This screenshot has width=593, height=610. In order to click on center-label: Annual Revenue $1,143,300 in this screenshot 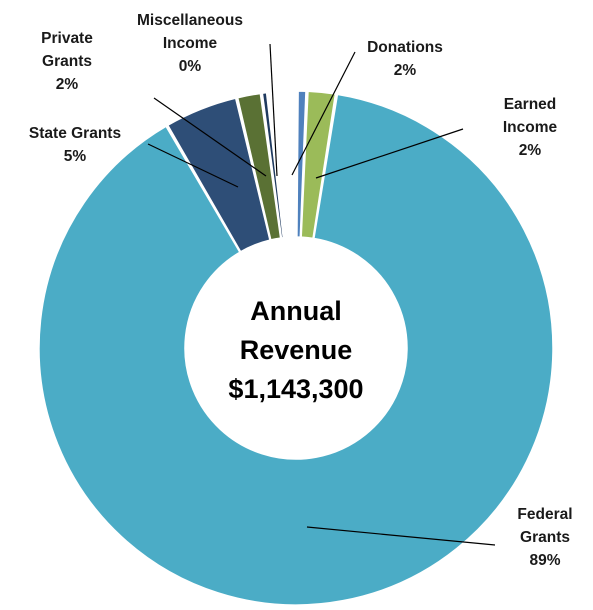, I will do `click(295, 350)`.